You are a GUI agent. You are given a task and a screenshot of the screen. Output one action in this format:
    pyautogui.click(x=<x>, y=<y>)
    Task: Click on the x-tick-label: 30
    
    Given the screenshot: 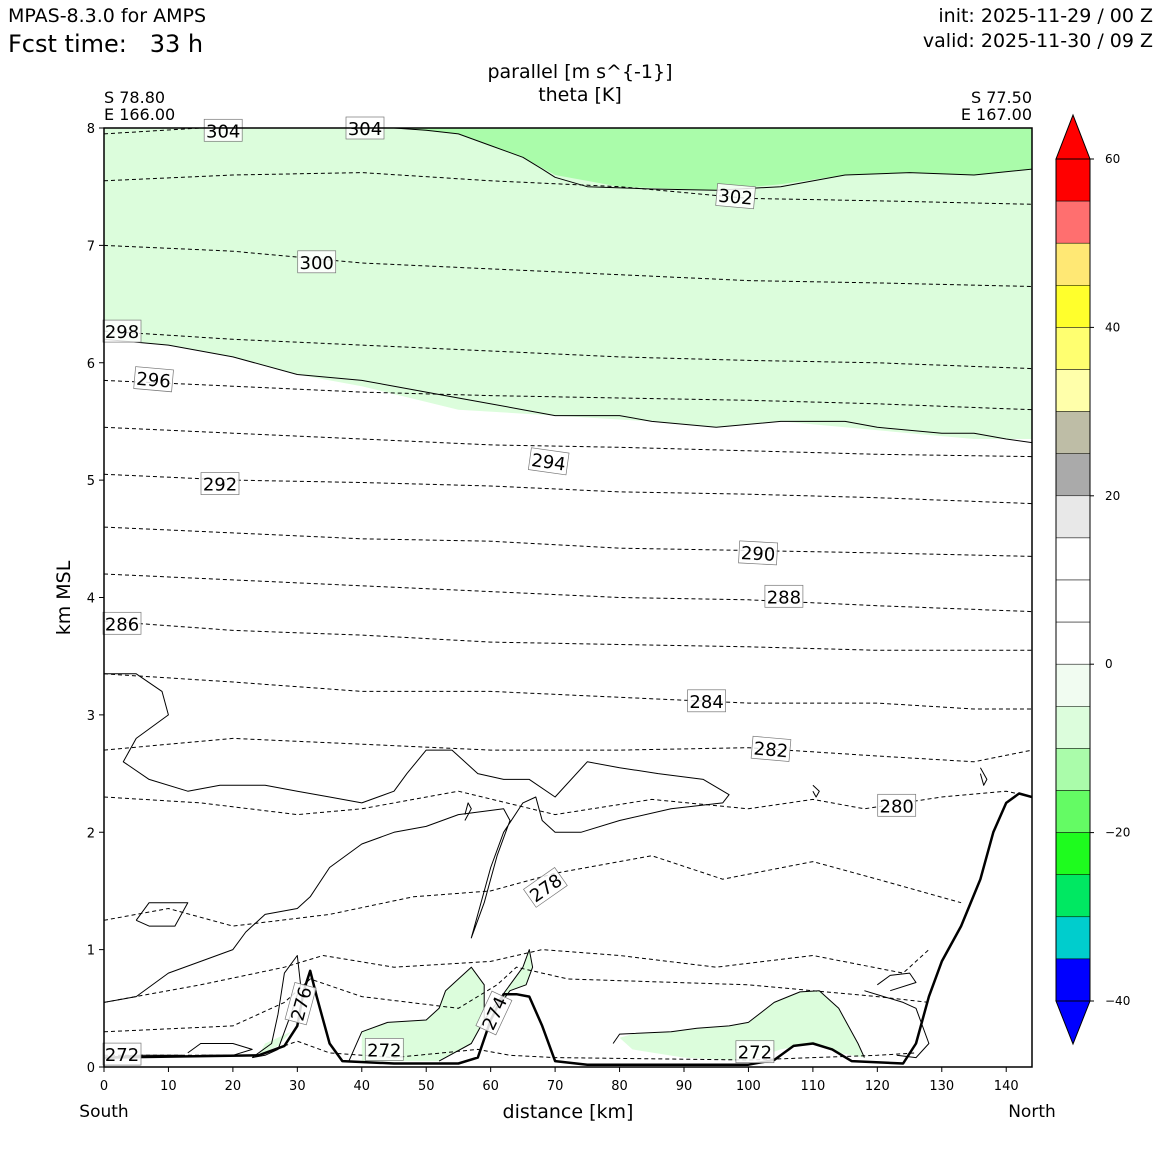 What is the action you would take?
    pyautogui.click(x=297, y=1086)
    